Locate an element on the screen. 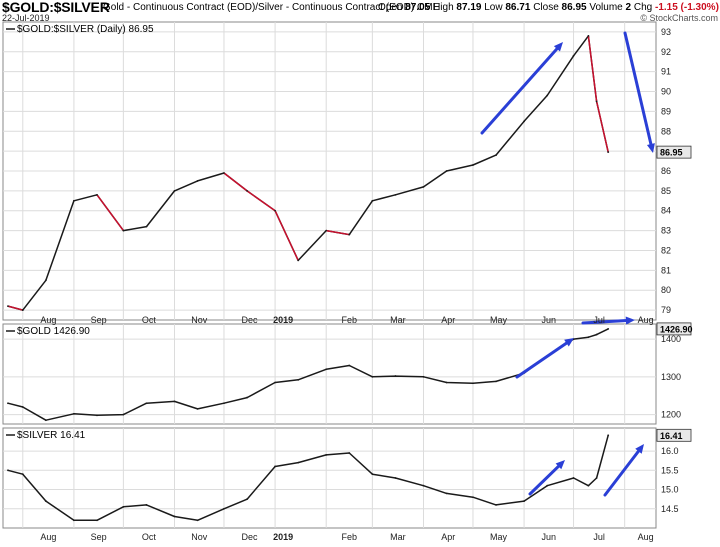  last-value-box is located at coordinates (674, 329).